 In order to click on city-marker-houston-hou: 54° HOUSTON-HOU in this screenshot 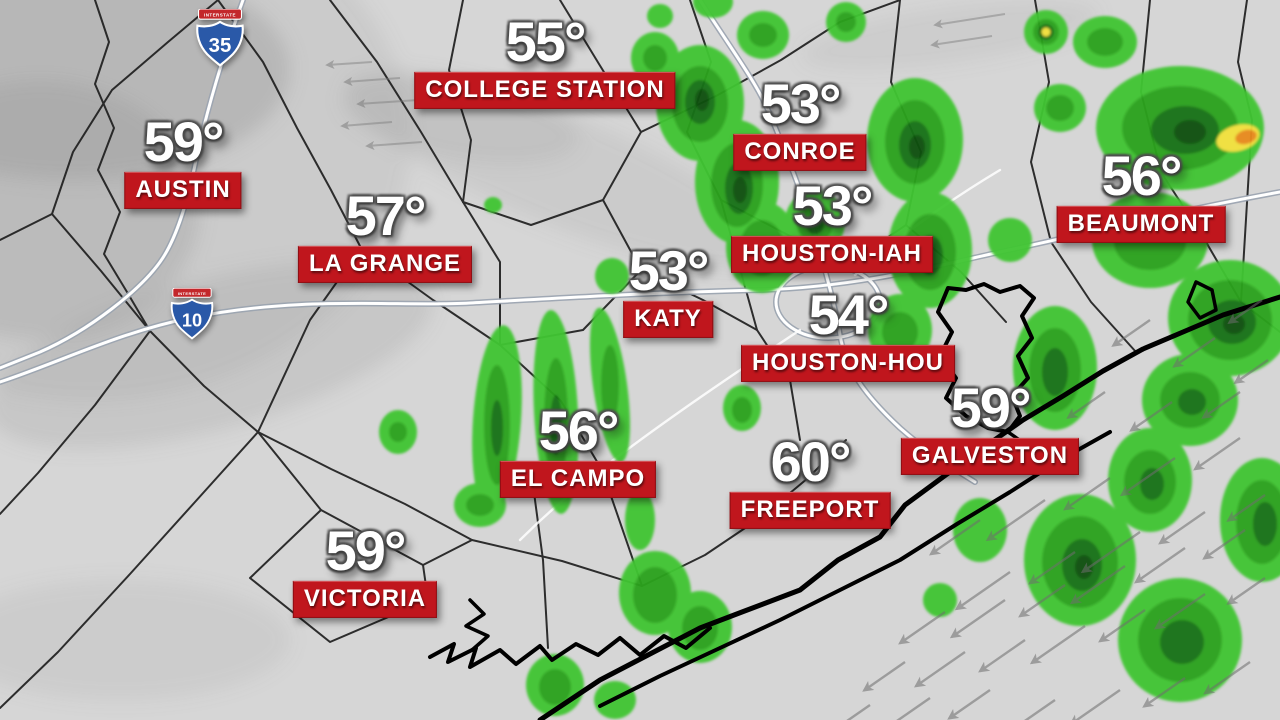, I will do `click(848, 332)`.